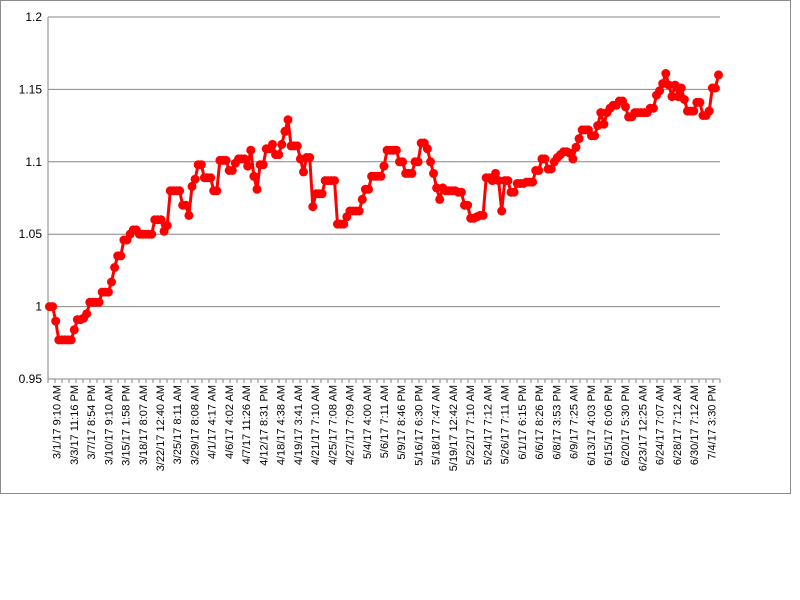  Describe the element at coordinates (506, 424) in the screenshot. I see `x-tick-label: 5/26/17 7:11 AM` at that location.